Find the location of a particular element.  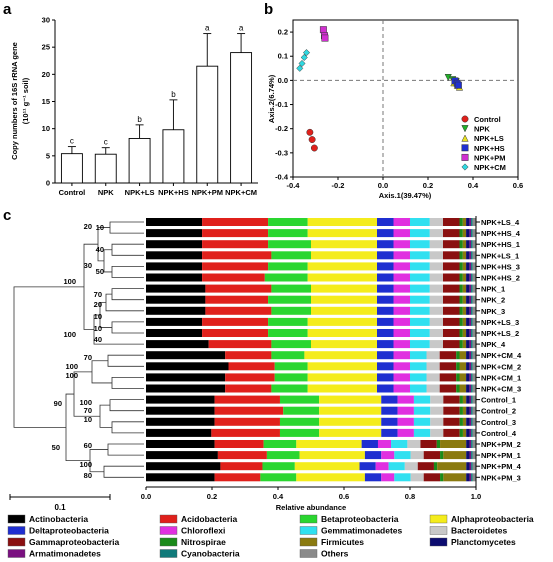

panel-letter-c: c is located at coordinates (7, 215).